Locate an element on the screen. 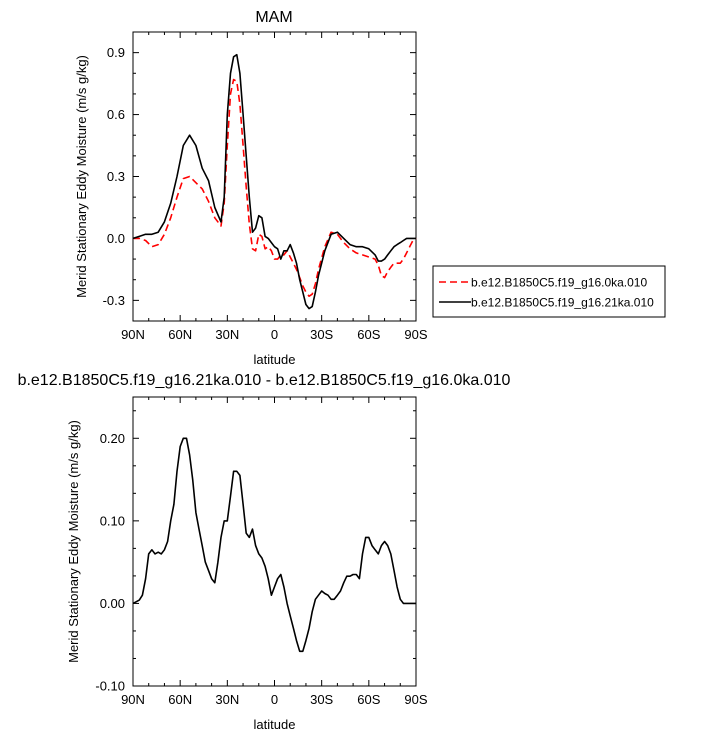 The image size is (713, 741). legend-box is located at coordinates (549, 291).